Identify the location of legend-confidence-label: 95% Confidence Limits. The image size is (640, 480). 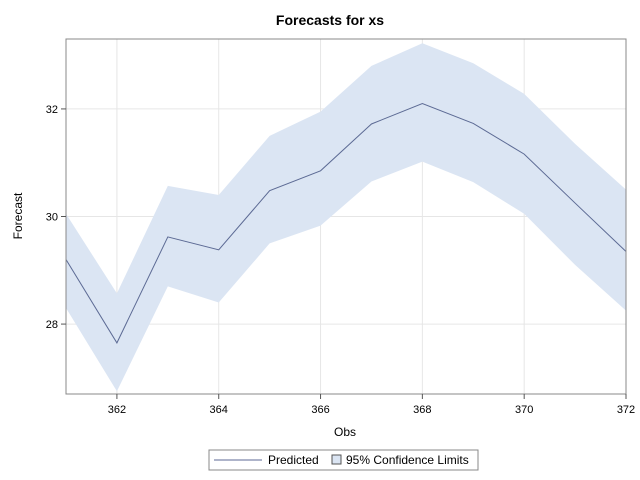
(407, 460).